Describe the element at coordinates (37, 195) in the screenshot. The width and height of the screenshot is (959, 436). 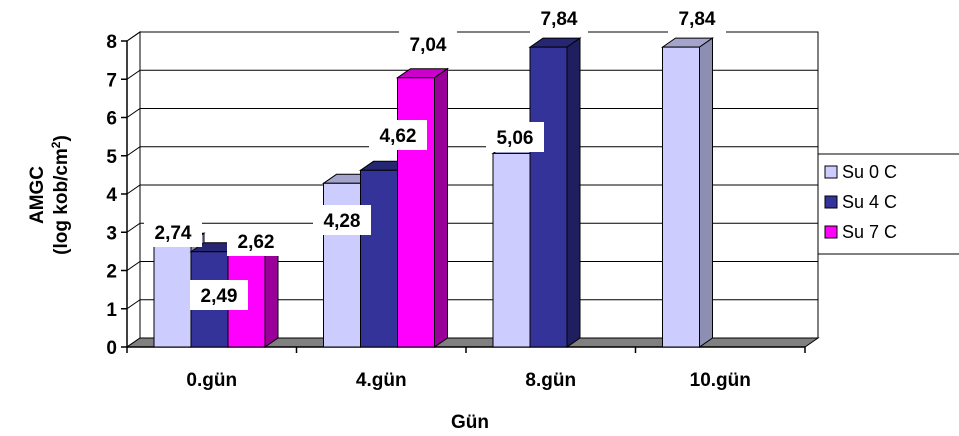
I see `y-axis-title-line1: AMGC` at that location.